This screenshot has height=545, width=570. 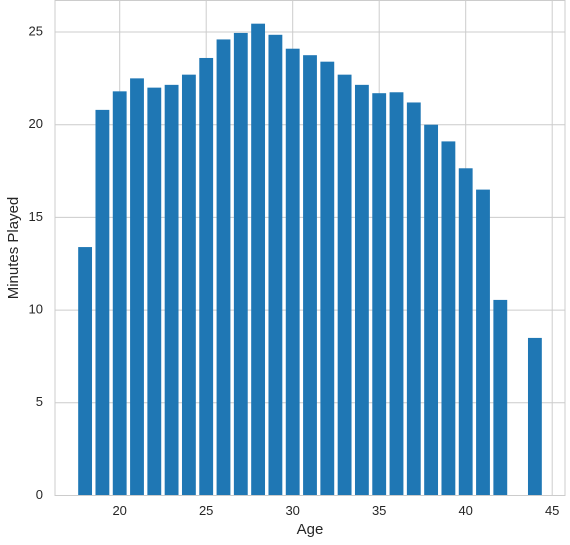 What do you see at coordinates (39, 494) in the screenshot?
I see `y-tick-label: 0` at bounding box center [39, 494].